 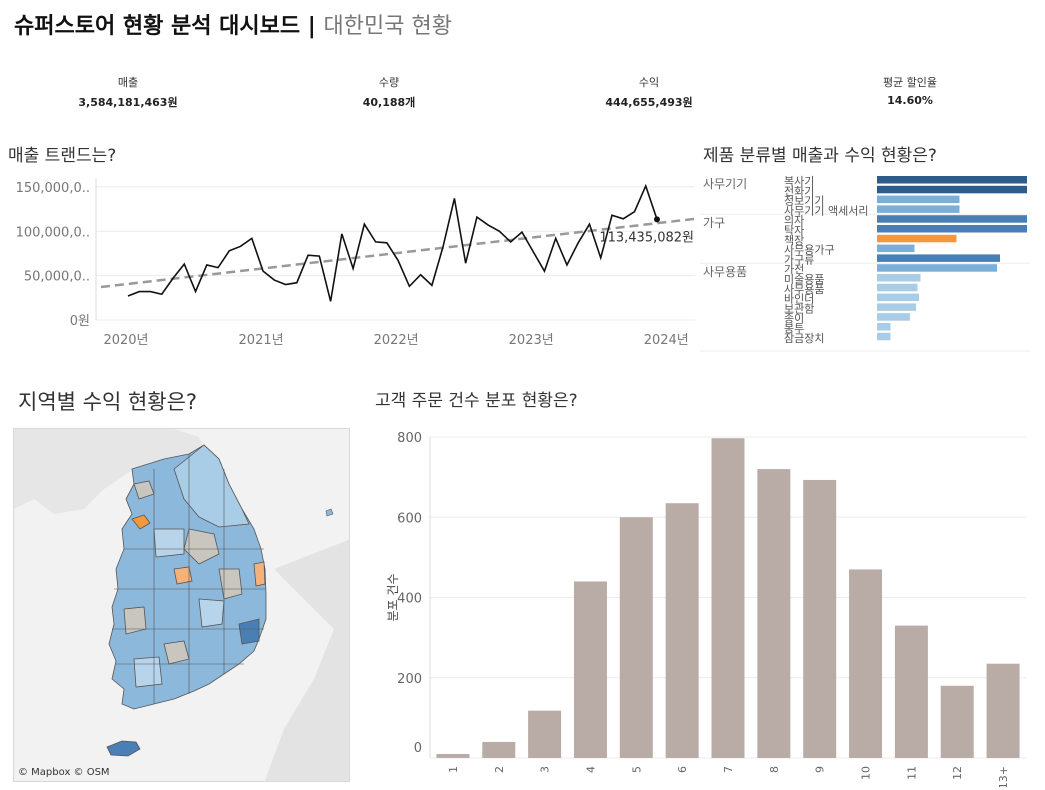 What do you see at coordinates (636, 769) in the screenshot?
I see `x-tick-label: 5` at bounding box center [636, 769].